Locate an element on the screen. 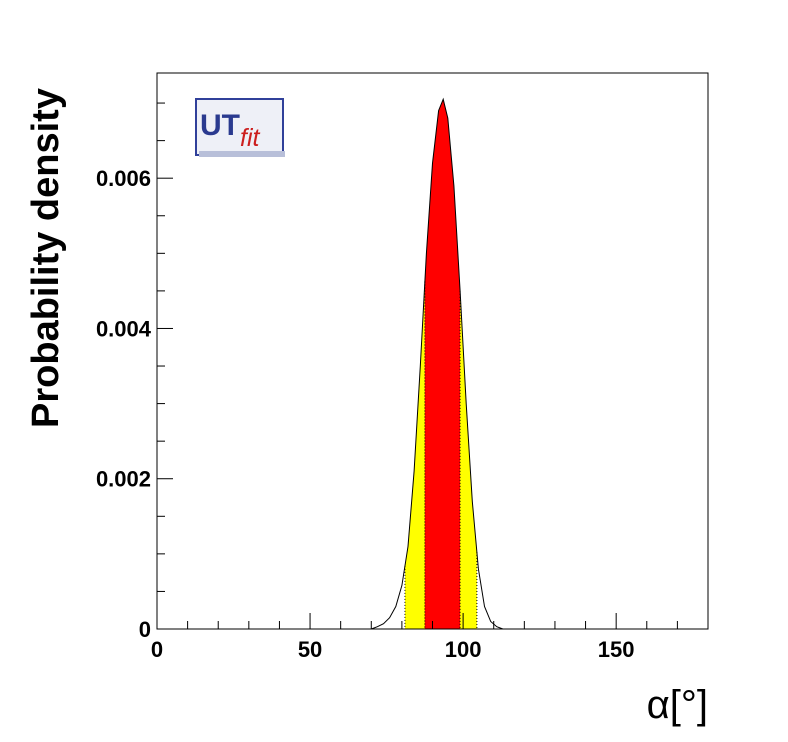  logo-fit-text: fit is located at coordinates (250, 138).